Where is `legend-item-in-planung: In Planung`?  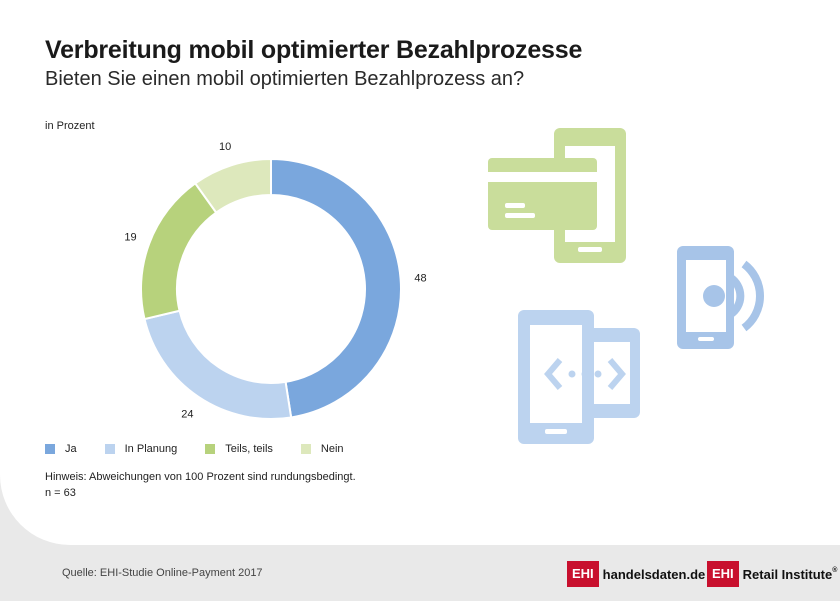 legend-item-in-planung: In Planung is located at coordinates (141, 449).